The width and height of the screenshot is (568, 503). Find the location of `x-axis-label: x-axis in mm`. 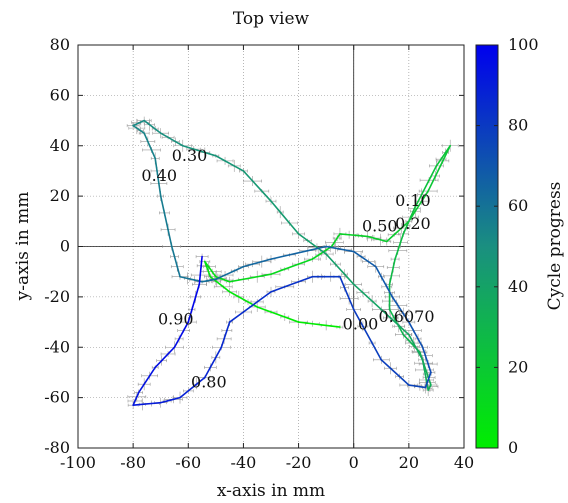

x-axis-label: x-axis in mm is located at coordinates (271, 491).